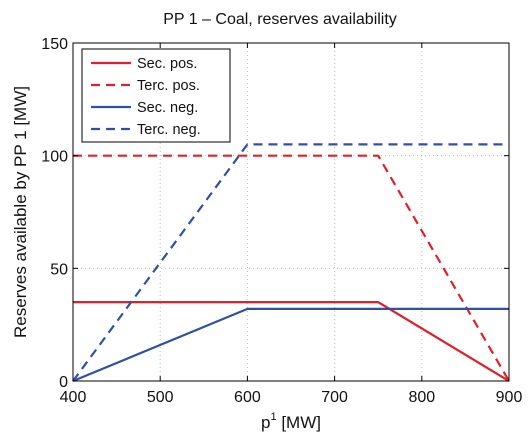 Image resolution: width=528 pixels, height=439 pixels. I want to click on x-axis-label-suffix: [MW], so click(299, 422).